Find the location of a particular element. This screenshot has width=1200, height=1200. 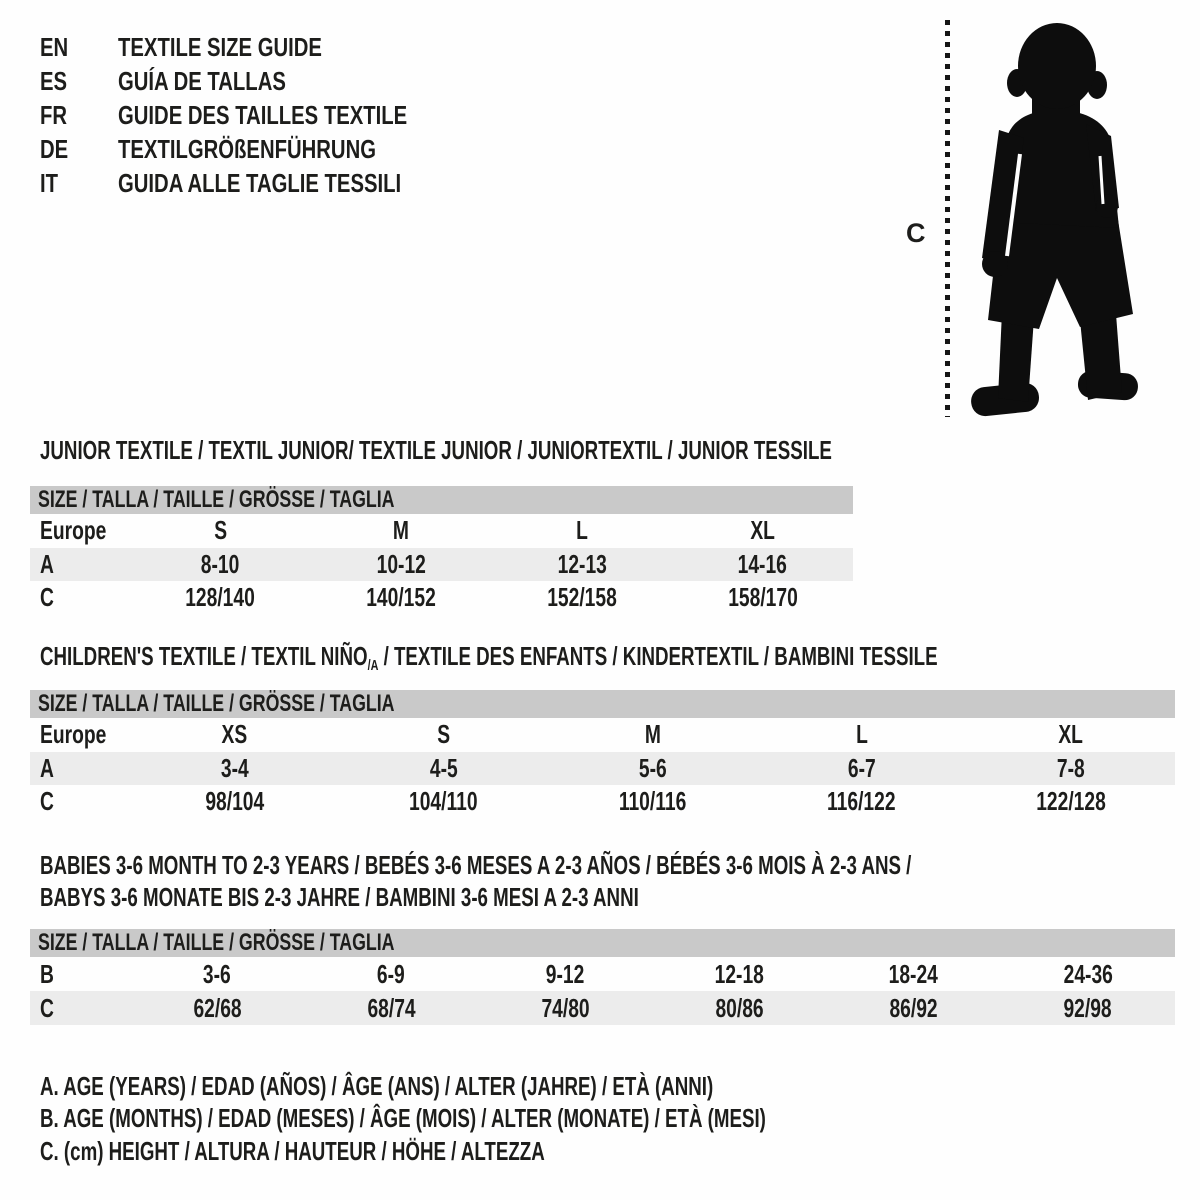

language-code: IT is located at coordinates (49, 182).